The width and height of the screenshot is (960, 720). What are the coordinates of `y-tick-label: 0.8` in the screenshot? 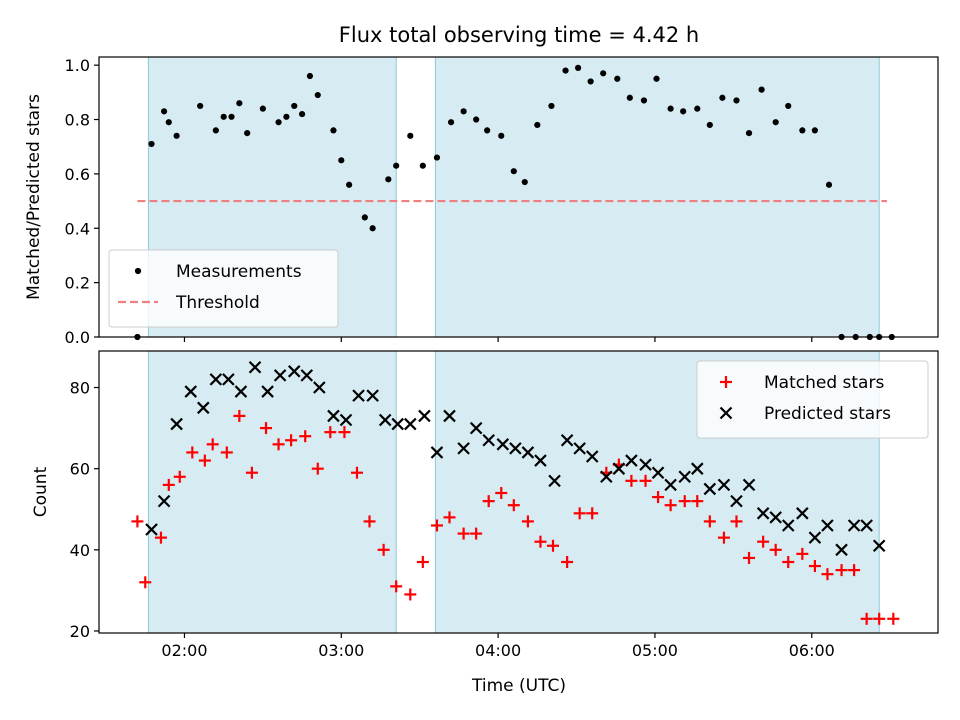 It's located at (77, 120).